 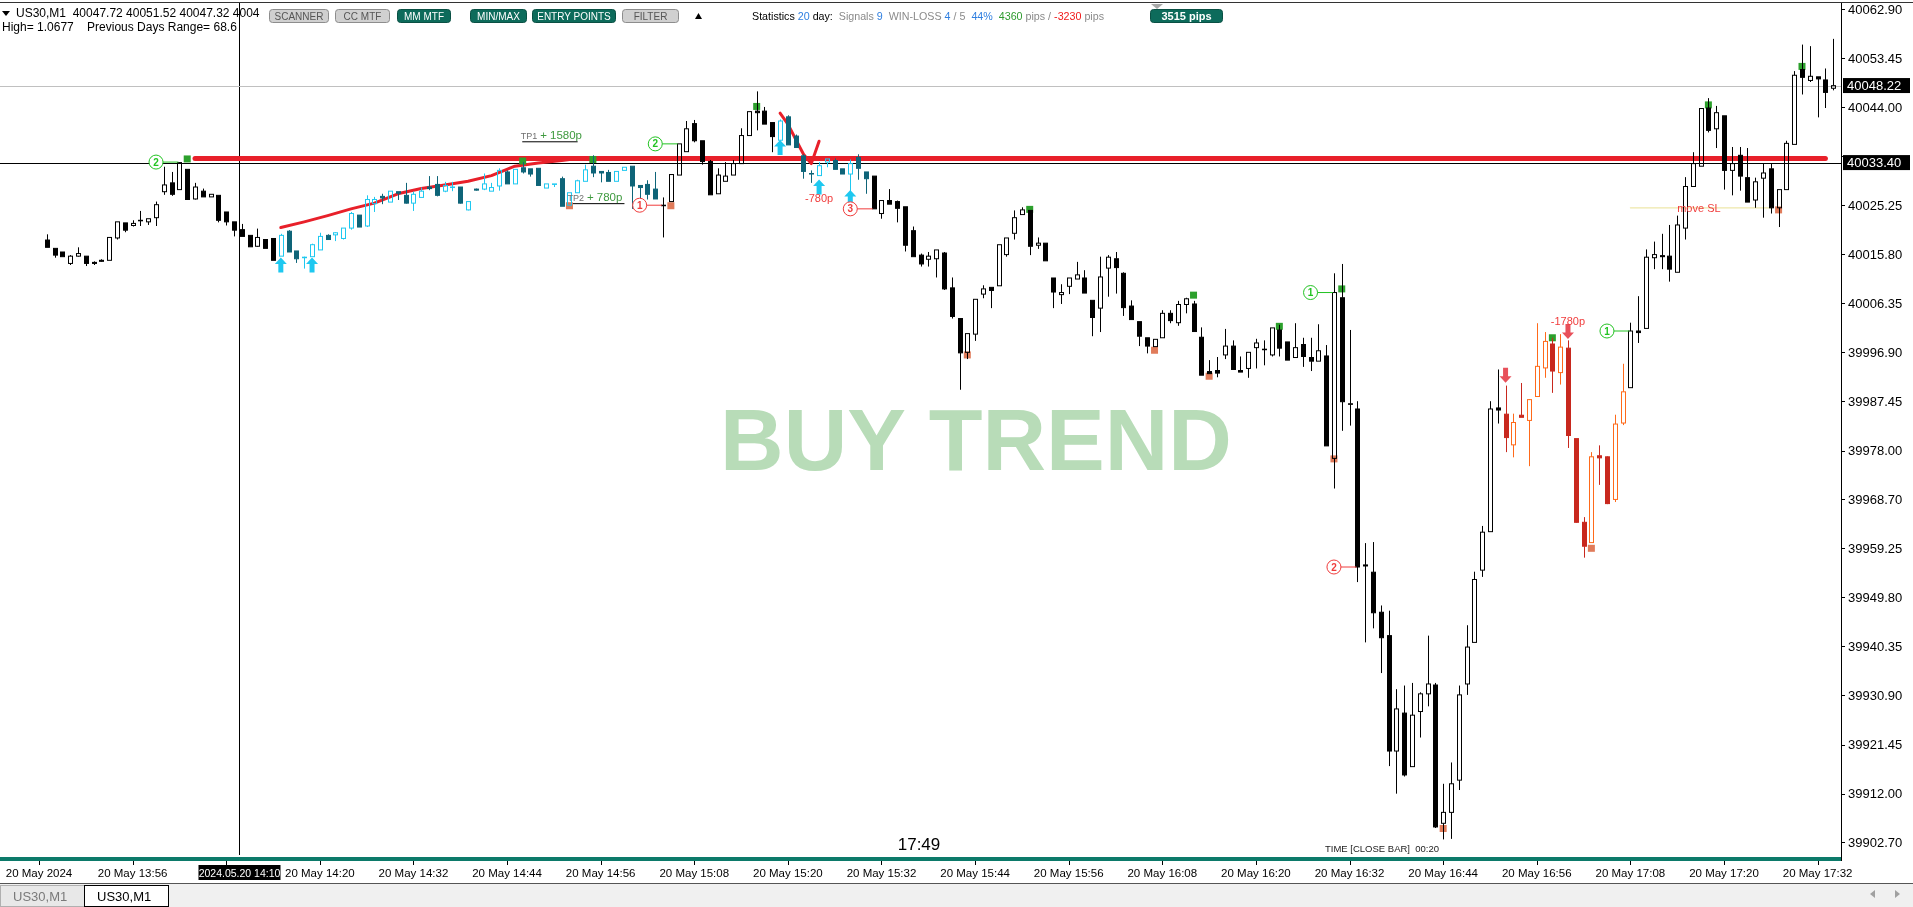 I want to click on annotation: MIN/MAX, so click(x=499, y=16).